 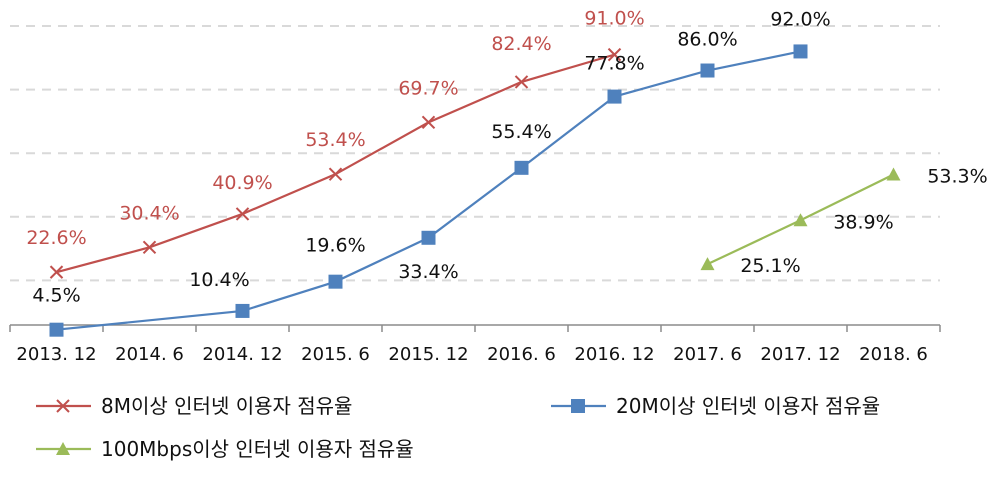 What do you see at coordinates (770, 266) in the screenshot?
I see `data-label: 25.1%` at bounding box center [770, 266].